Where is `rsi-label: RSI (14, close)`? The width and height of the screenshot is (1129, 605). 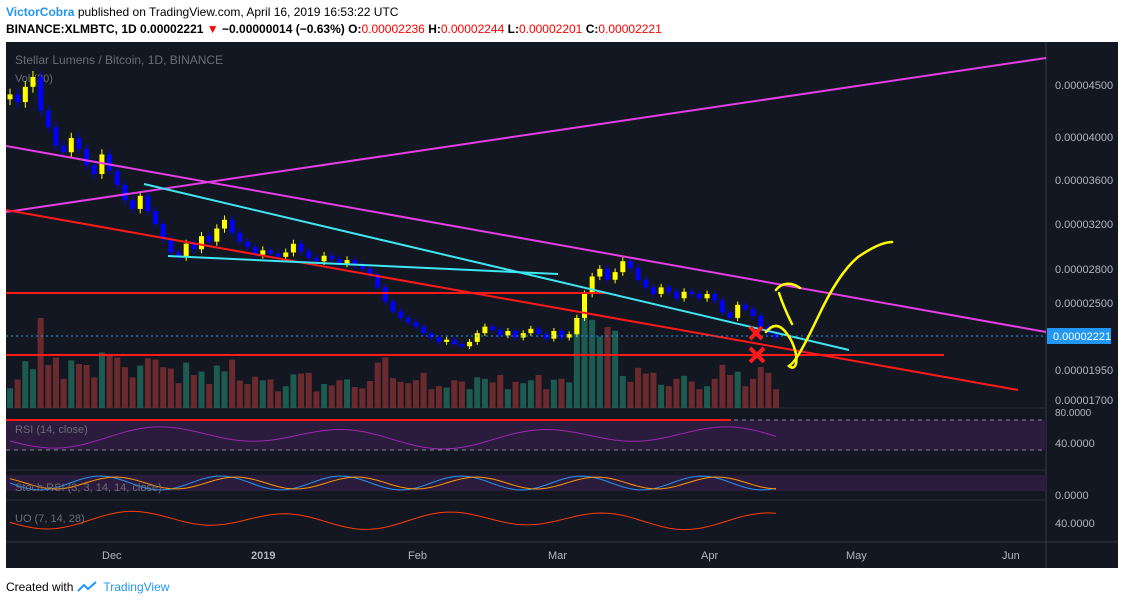 rsi-label: RSI (14, close) is located at coordinates (51, 430).